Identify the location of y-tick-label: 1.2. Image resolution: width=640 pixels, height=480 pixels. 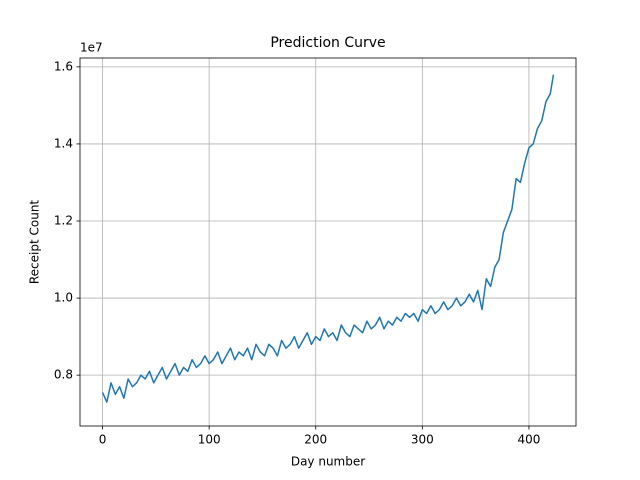
(63, 220).